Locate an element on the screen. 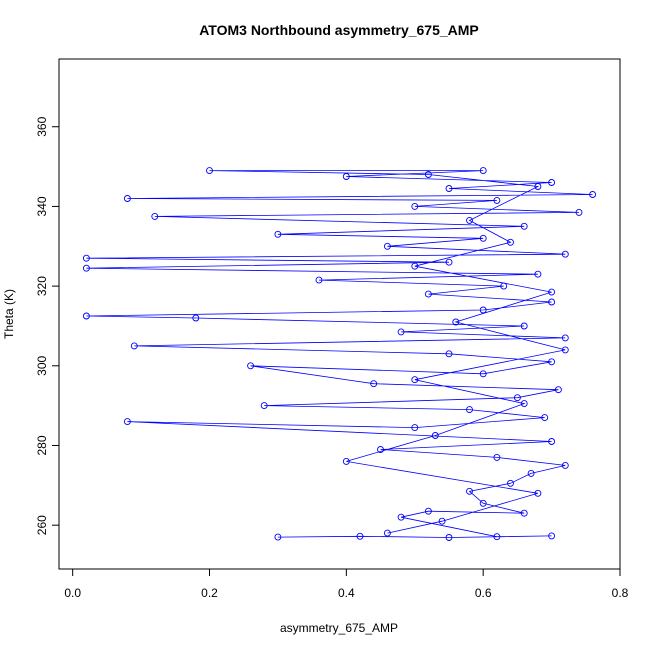 The height and width of the screenshot is (655, 650). x-tick-label: 0.6 is located at coordinates (483, 593).